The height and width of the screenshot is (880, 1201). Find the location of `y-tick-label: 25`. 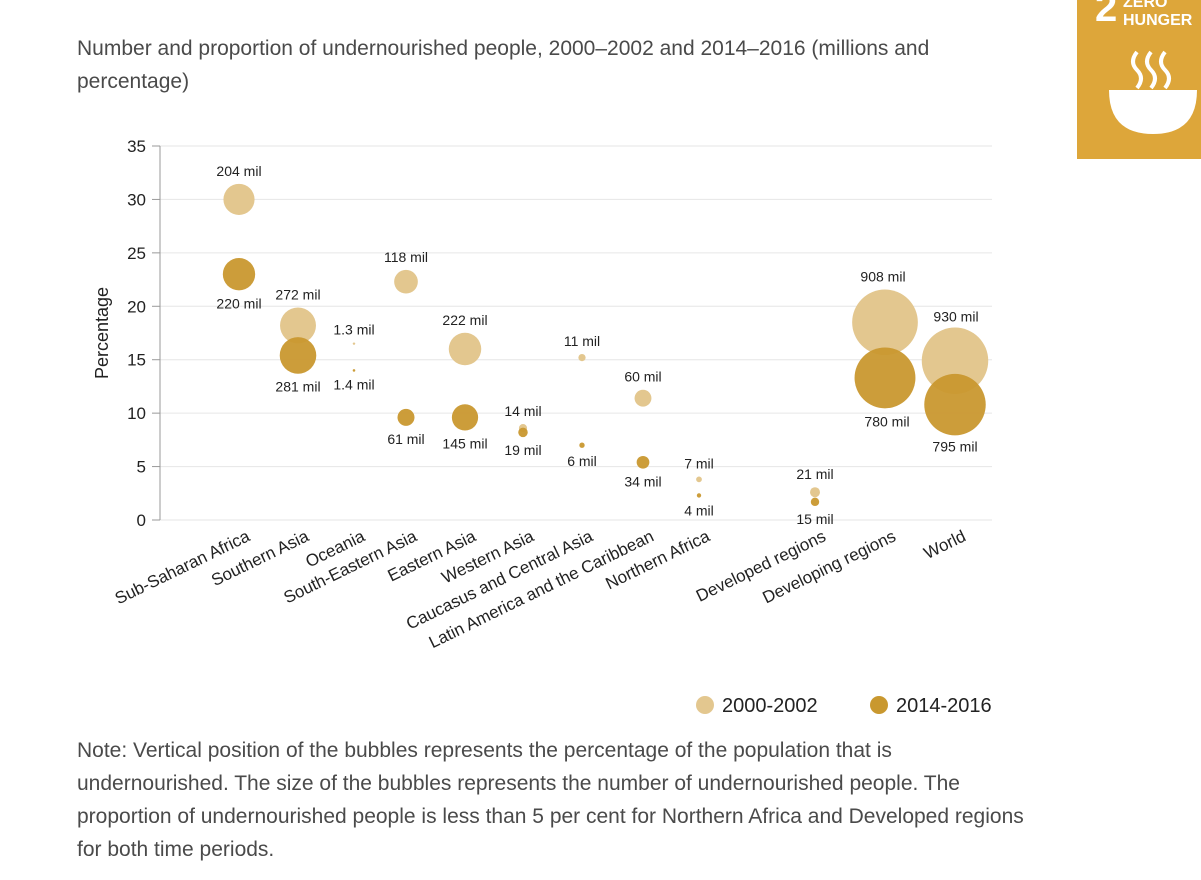

y-tick-label: 25 is located at coordinates (136, 253).